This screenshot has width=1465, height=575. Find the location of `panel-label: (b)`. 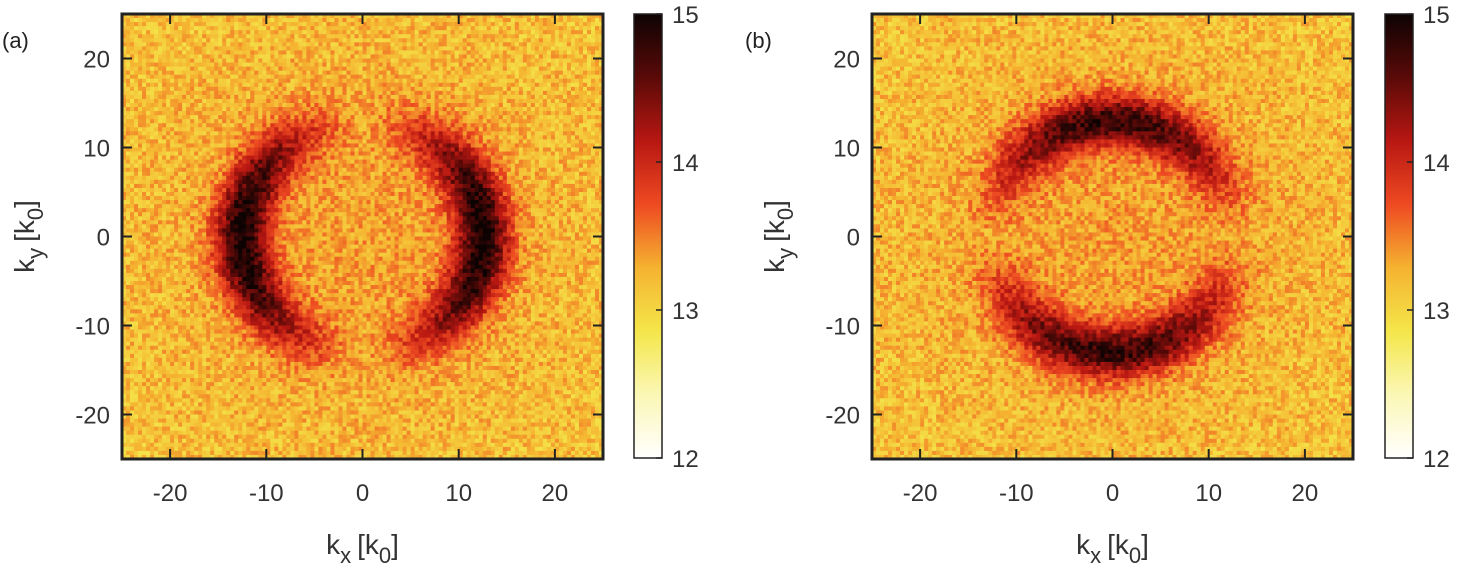

panel-label: (b) is located at coordinates (758, 40).